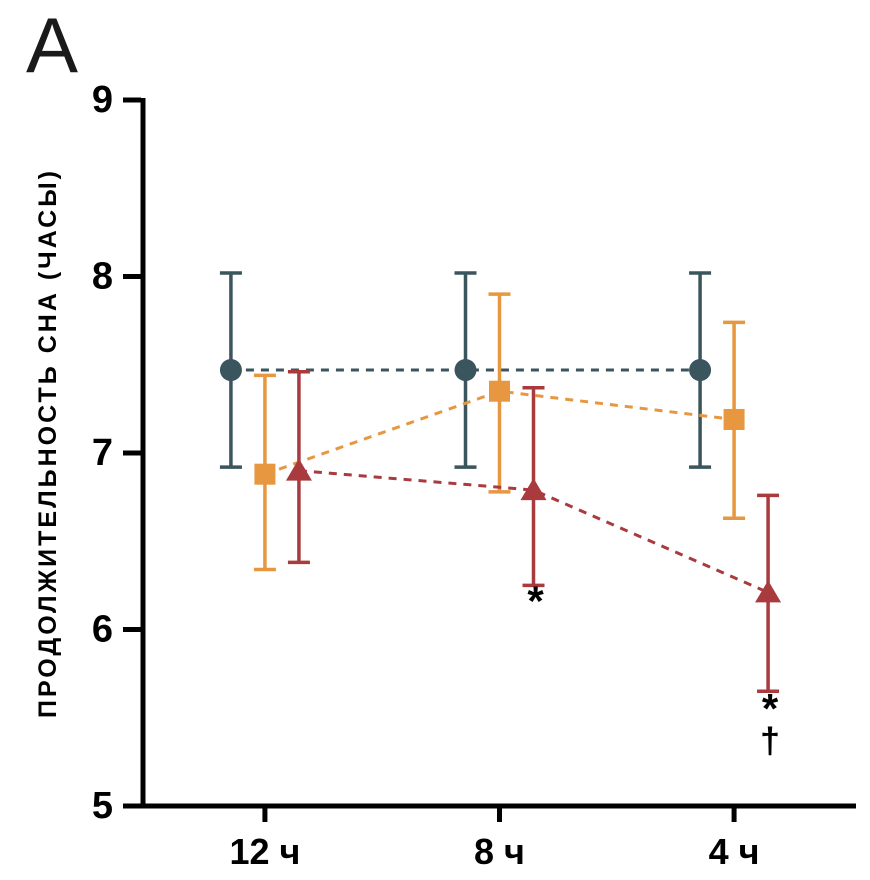 This screenshot has width=870, height=880. Describe the element at coordinates (499, 432) in the screenshot. I see `squares-series-line` at that location.